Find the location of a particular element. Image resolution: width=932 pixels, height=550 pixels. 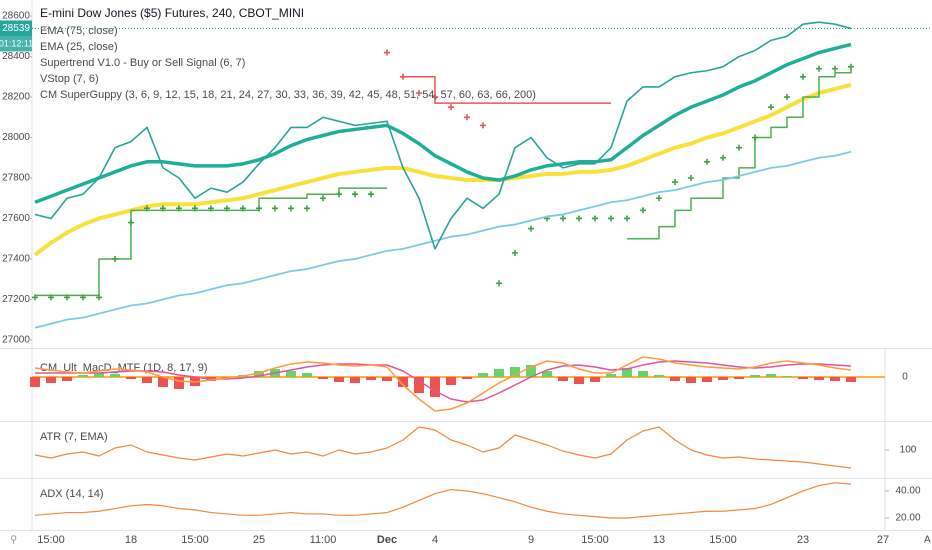

signal-line is located at coordinates (443, 381).